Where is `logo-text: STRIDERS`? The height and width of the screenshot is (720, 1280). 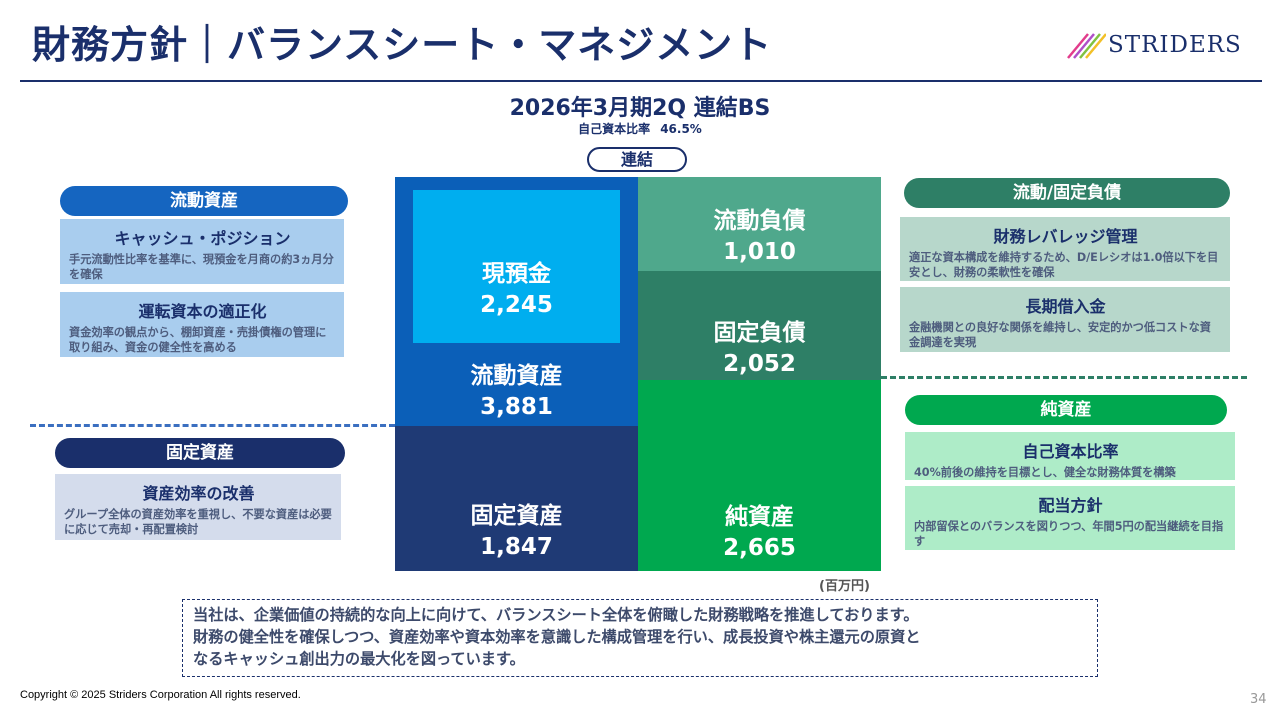
logo-text: STRIDERS is located at coordinates (1175, 45).